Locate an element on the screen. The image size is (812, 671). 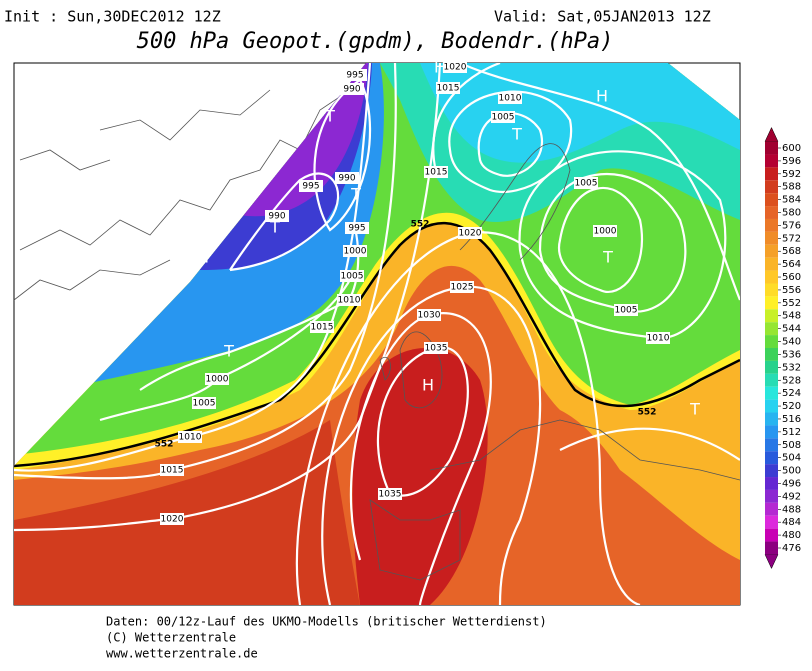
valid-time: Valid: Sat,05JAN2013 12Z is located at coordinates (602, 17).